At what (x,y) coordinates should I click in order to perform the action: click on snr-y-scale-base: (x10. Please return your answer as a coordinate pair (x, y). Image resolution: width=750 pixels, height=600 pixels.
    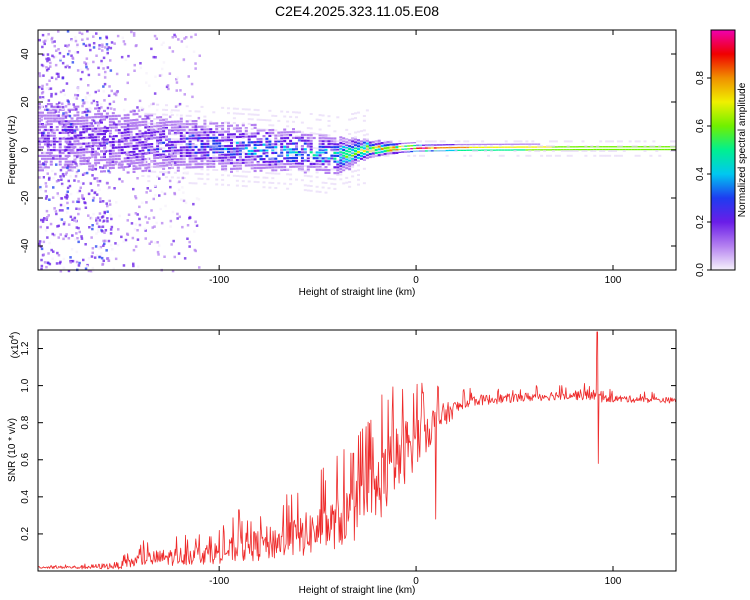
    Looking at the image, I should click on (15, 348).